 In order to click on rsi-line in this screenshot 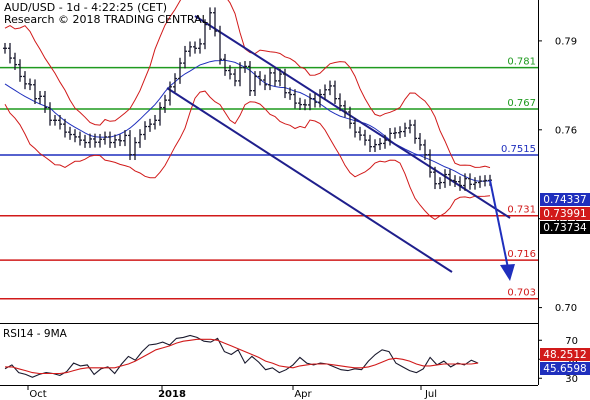, I will do `click(241, 356)`.